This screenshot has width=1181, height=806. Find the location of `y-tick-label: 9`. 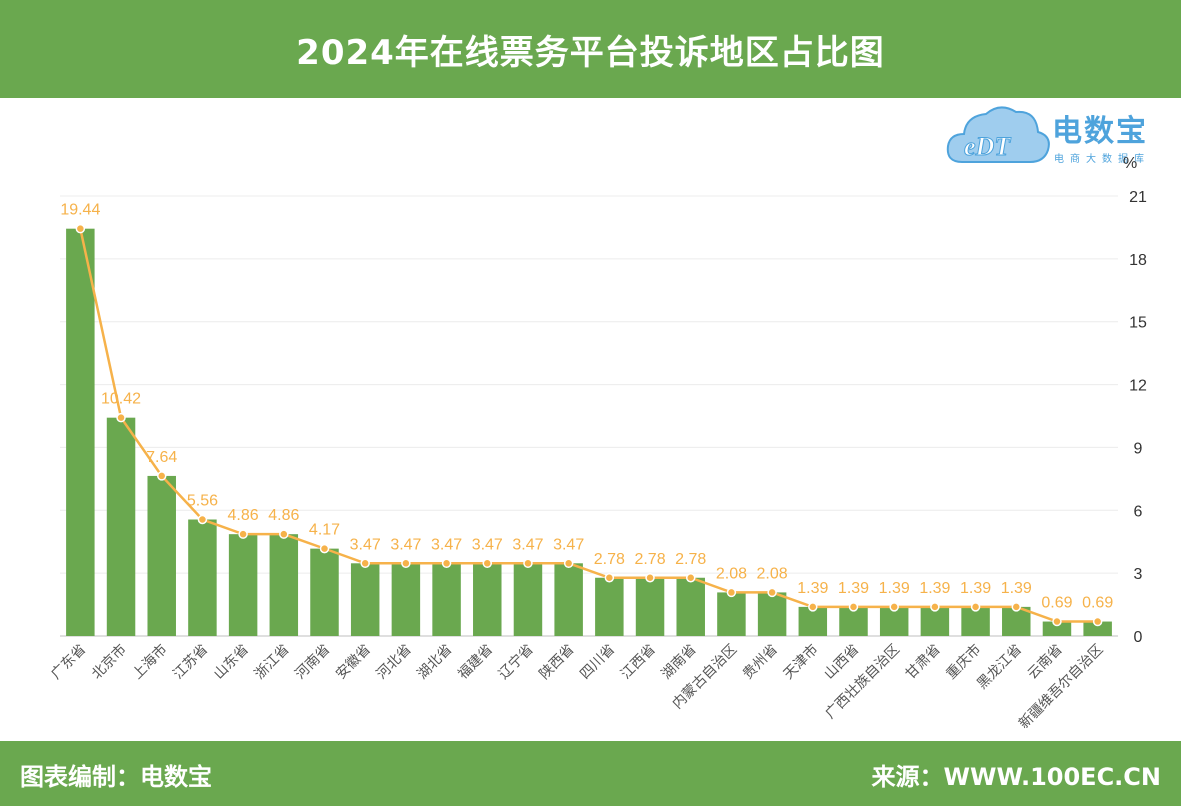

y-tick-label: 9 is located at coordinates (1138, 448).